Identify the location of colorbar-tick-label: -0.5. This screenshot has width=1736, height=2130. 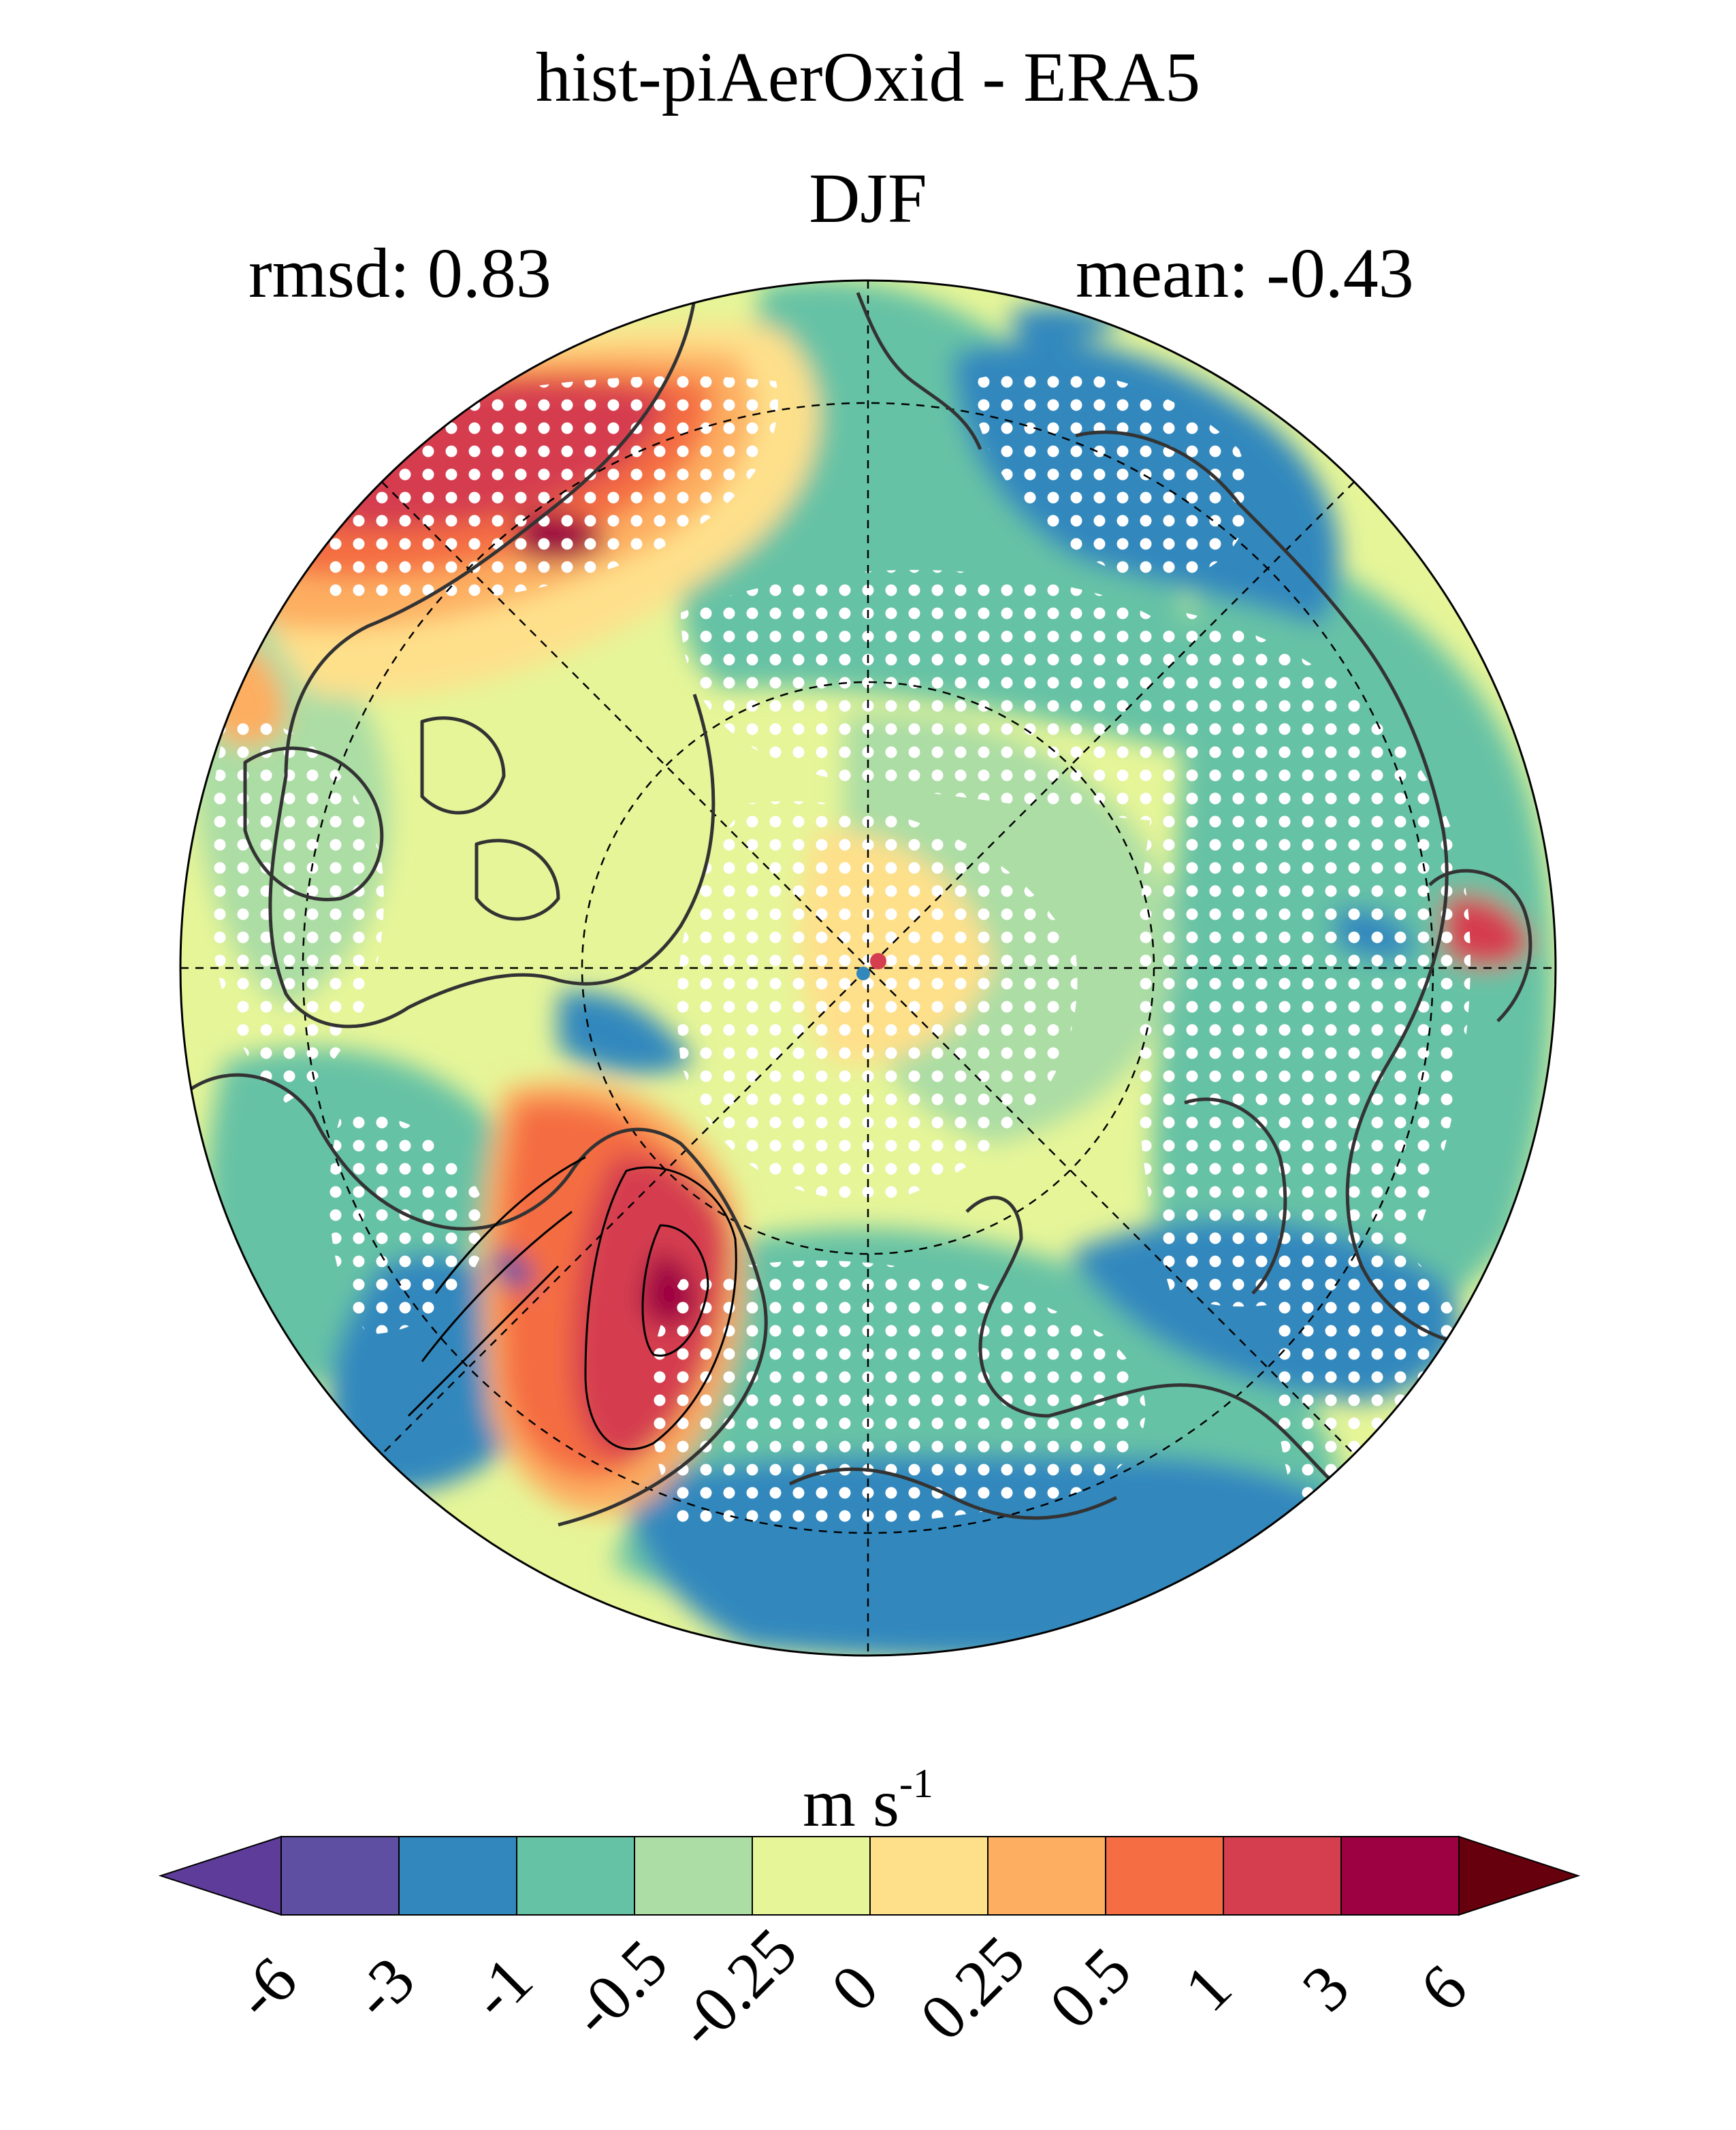
(618, 1987).